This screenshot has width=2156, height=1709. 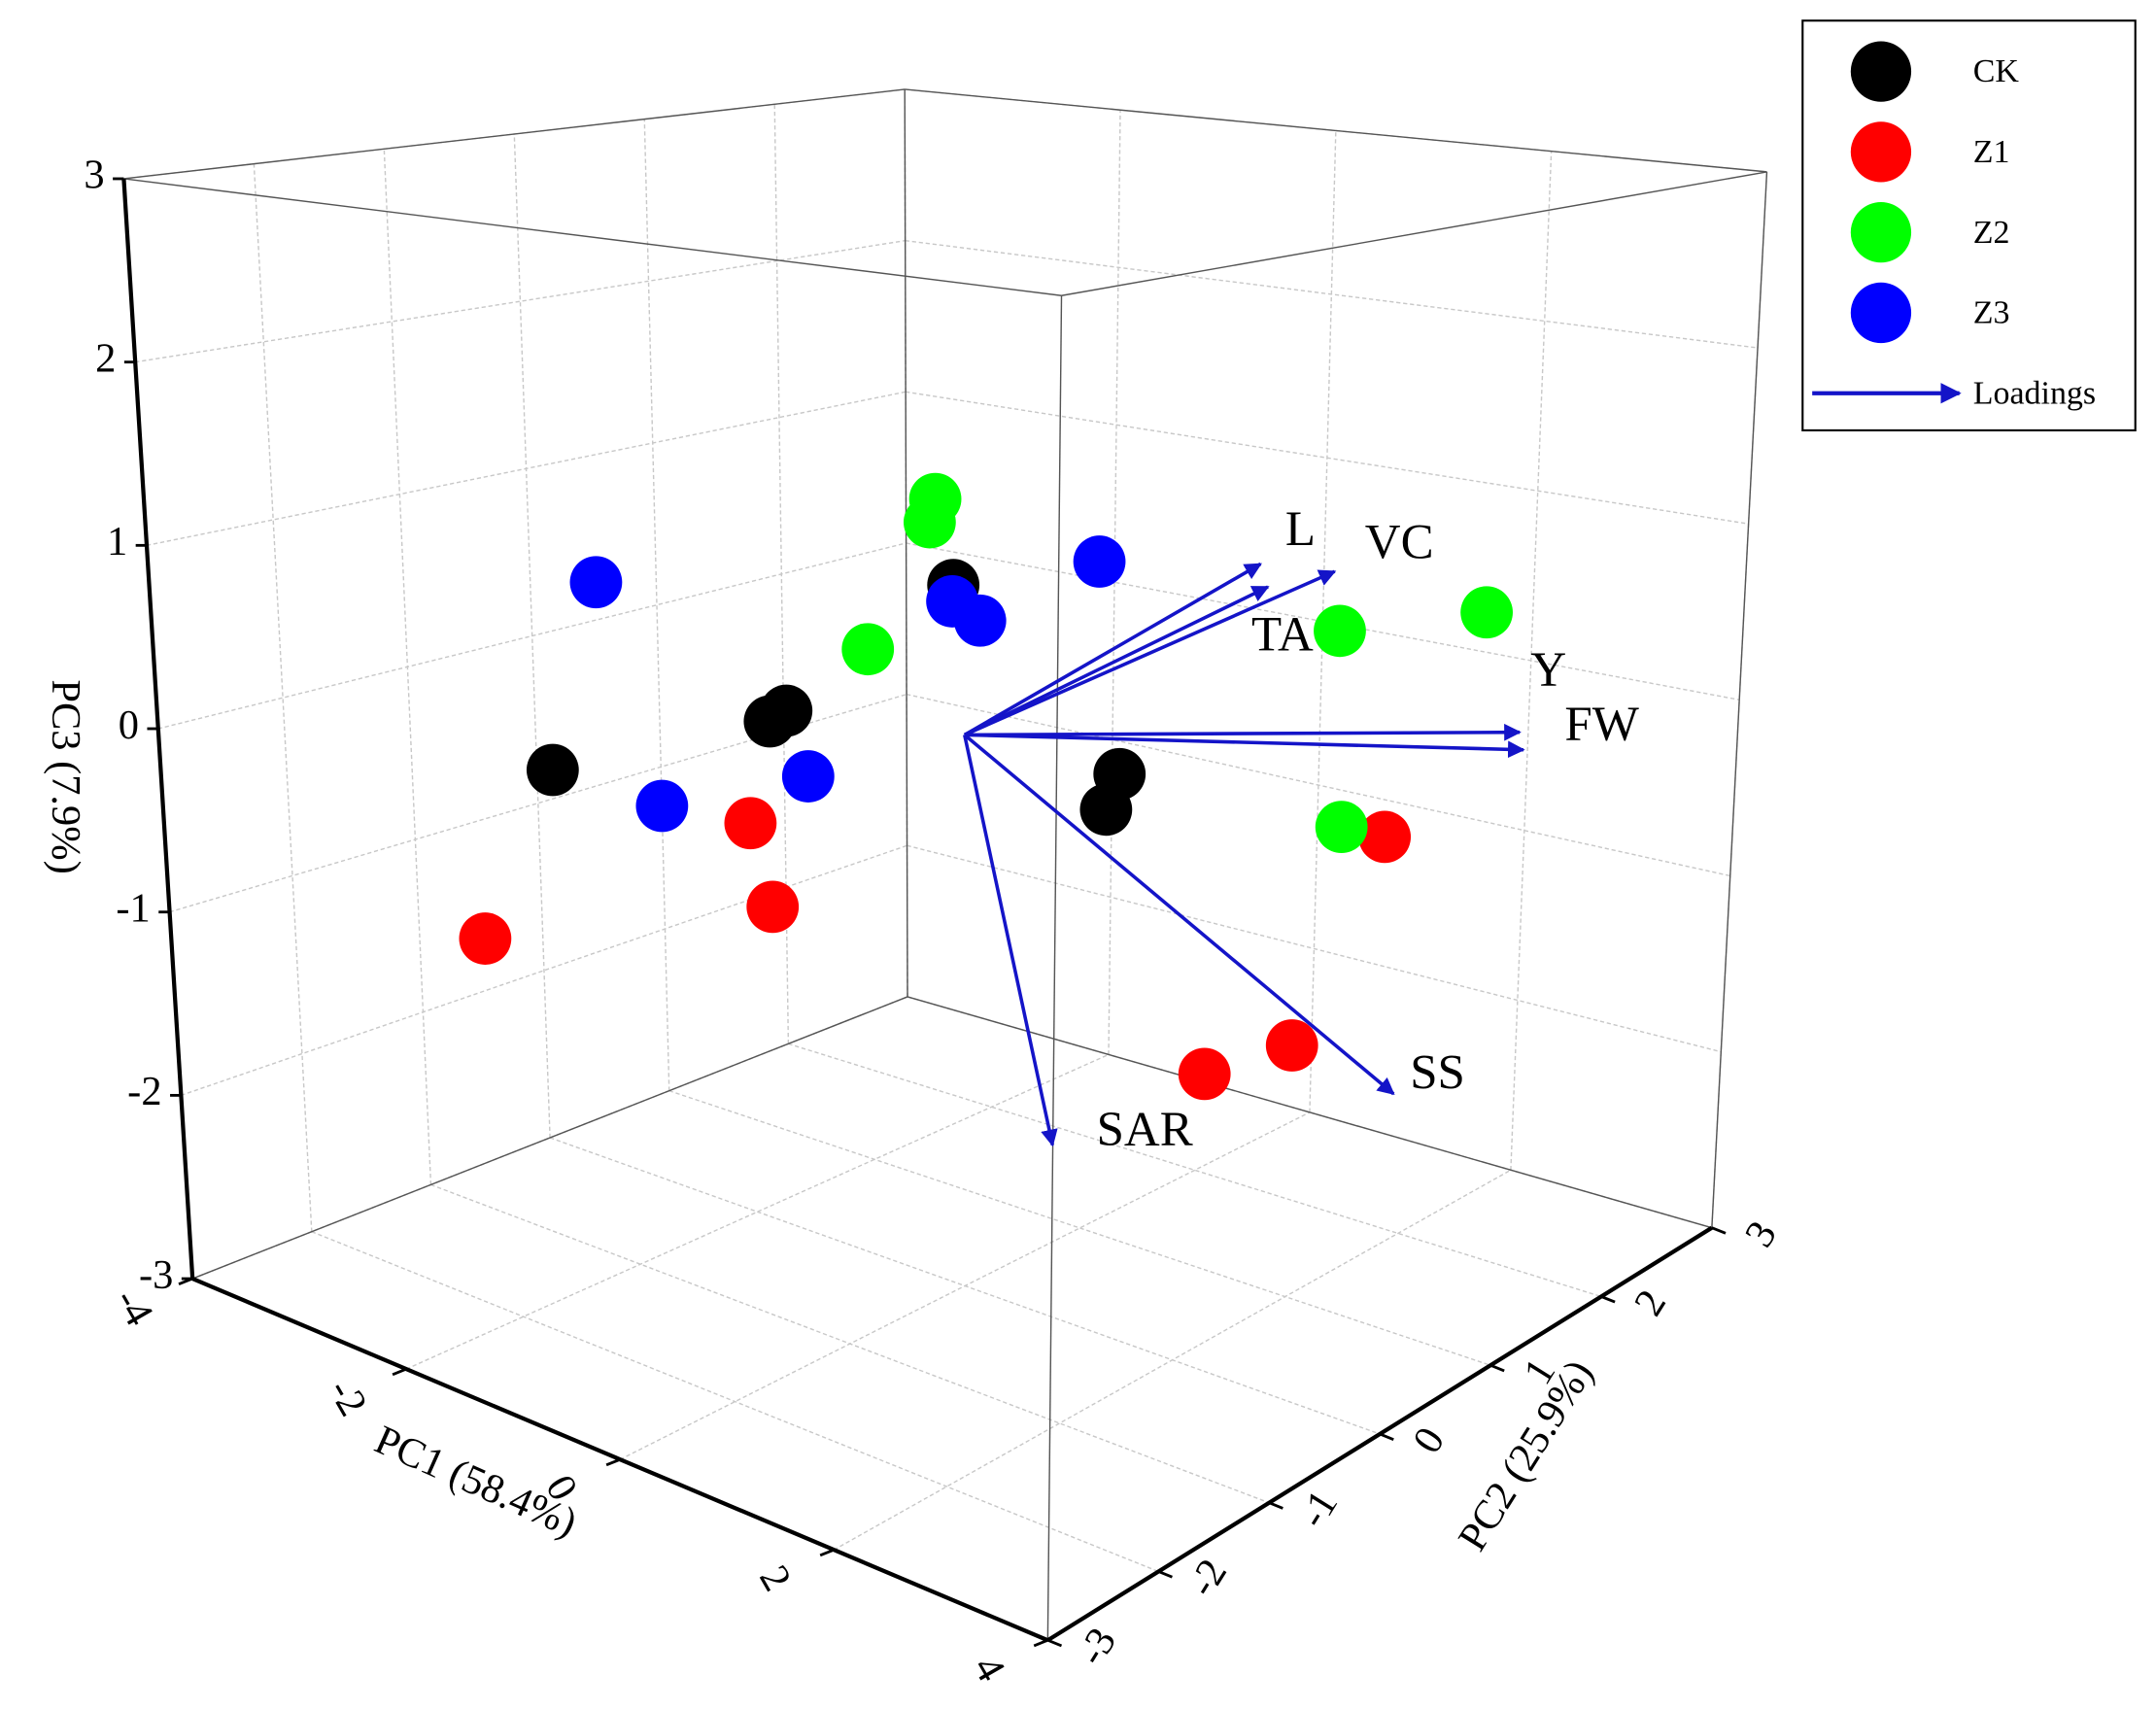 What do you see at coordinates (1526, 1455) in the screenshot?
I see `y-axis-title: PC2 (25.9%)` at bounding box center [1526, 1455].